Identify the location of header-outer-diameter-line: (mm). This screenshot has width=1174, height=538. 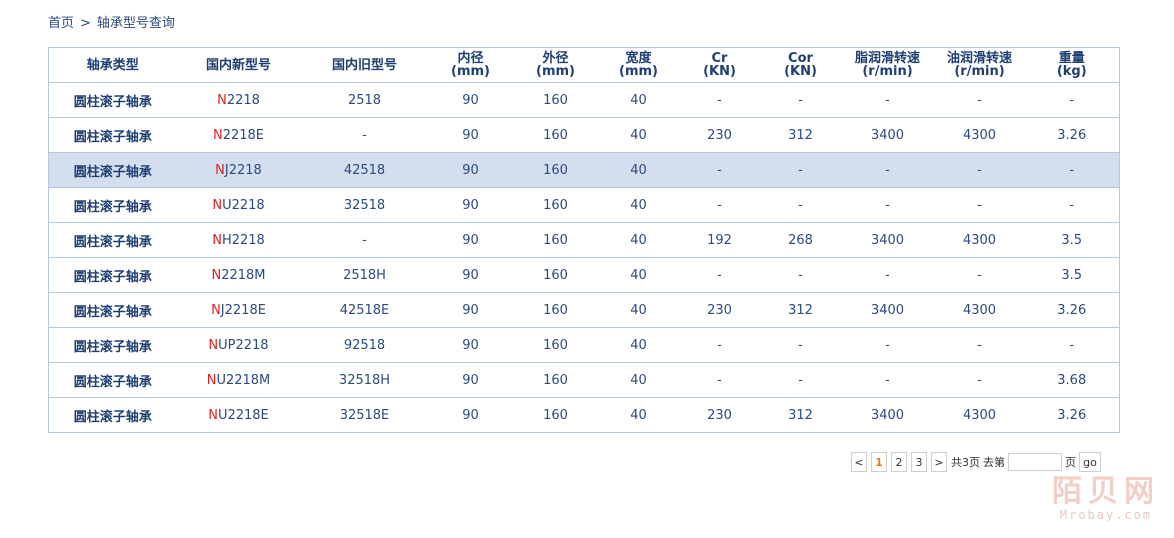
(555, 71).